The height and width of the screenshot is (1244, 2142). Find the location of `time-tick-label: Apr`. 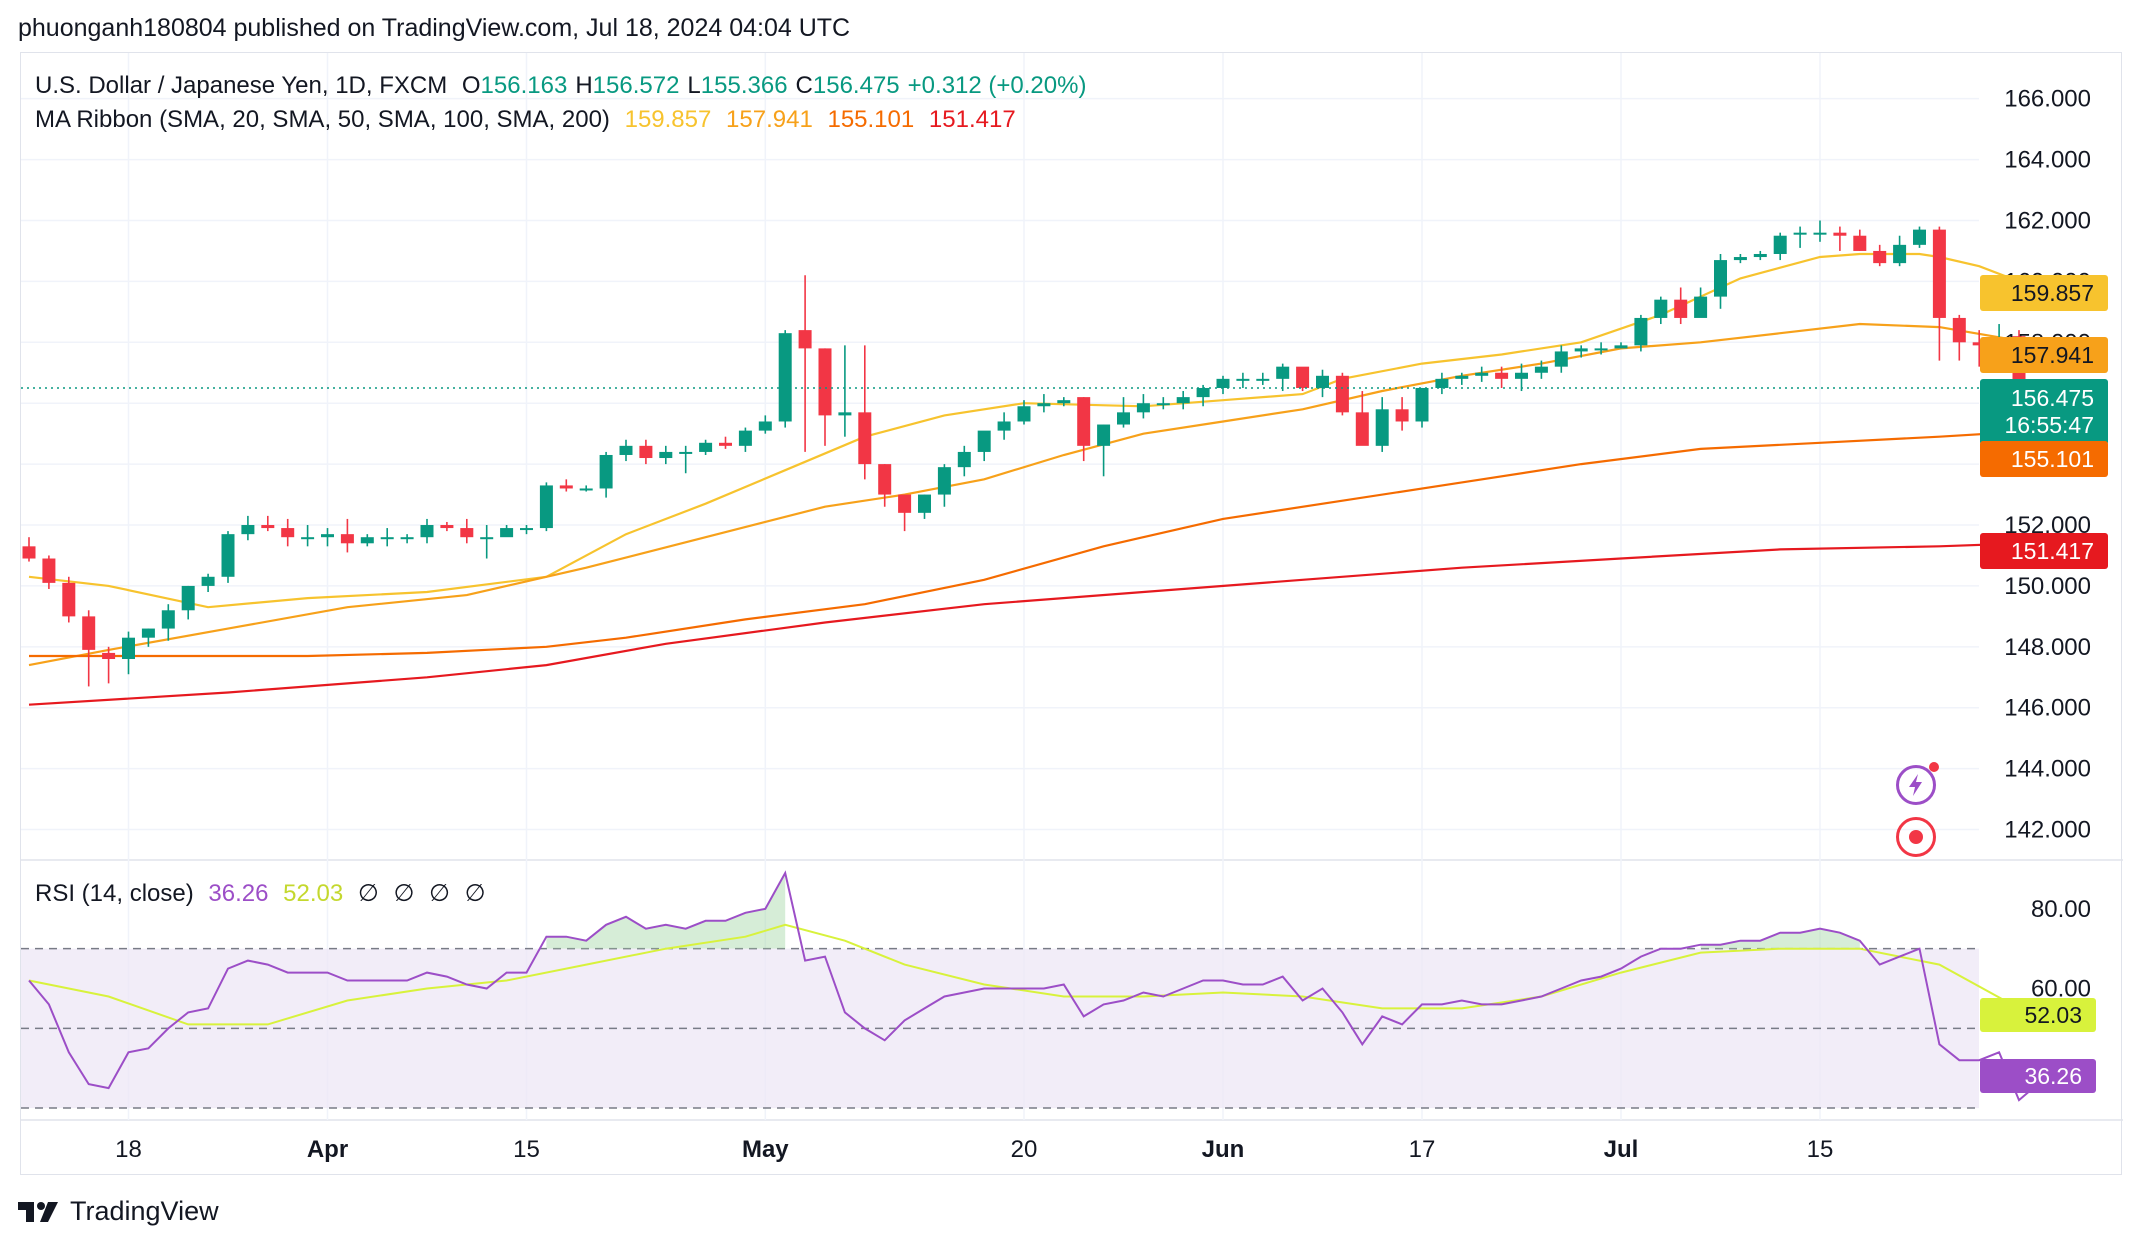

time-tick-label: Apr is located at coordinates (327, 1149).